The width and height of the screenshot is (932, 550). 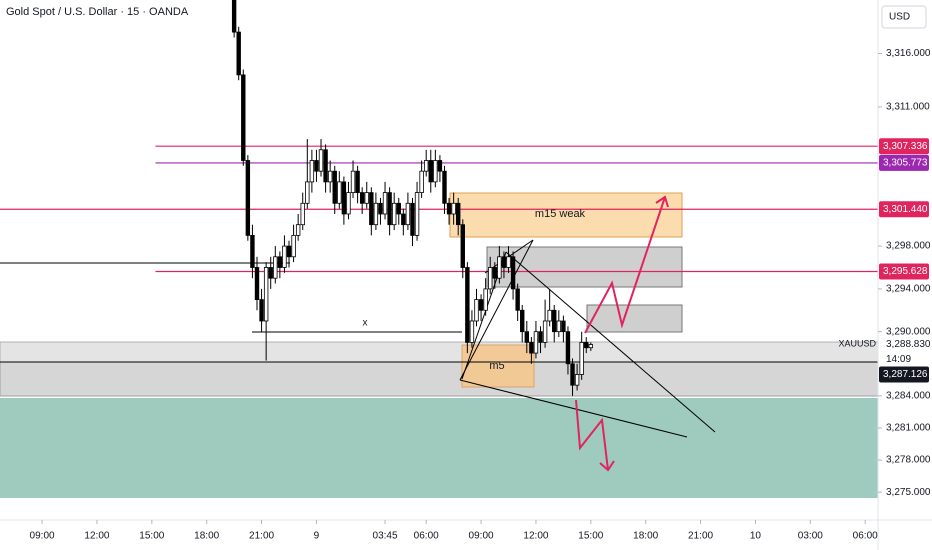 I want to click on x-tick-label: 03:00, so click(x=810, y=536).